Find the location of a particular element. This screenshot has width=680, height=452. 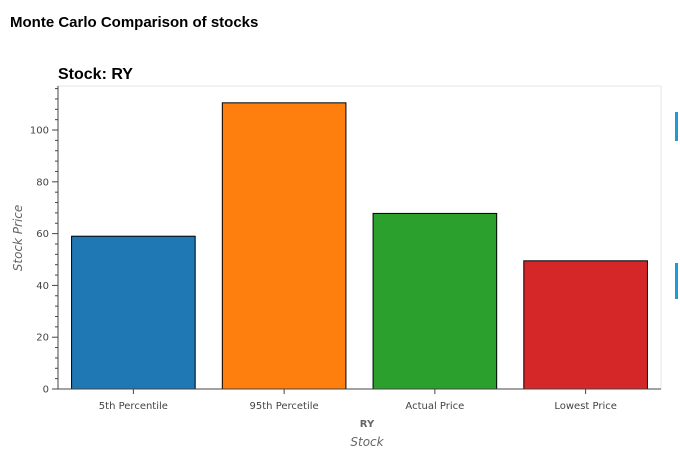

y-tick-label: 20 is located at coordinates (42, 338).